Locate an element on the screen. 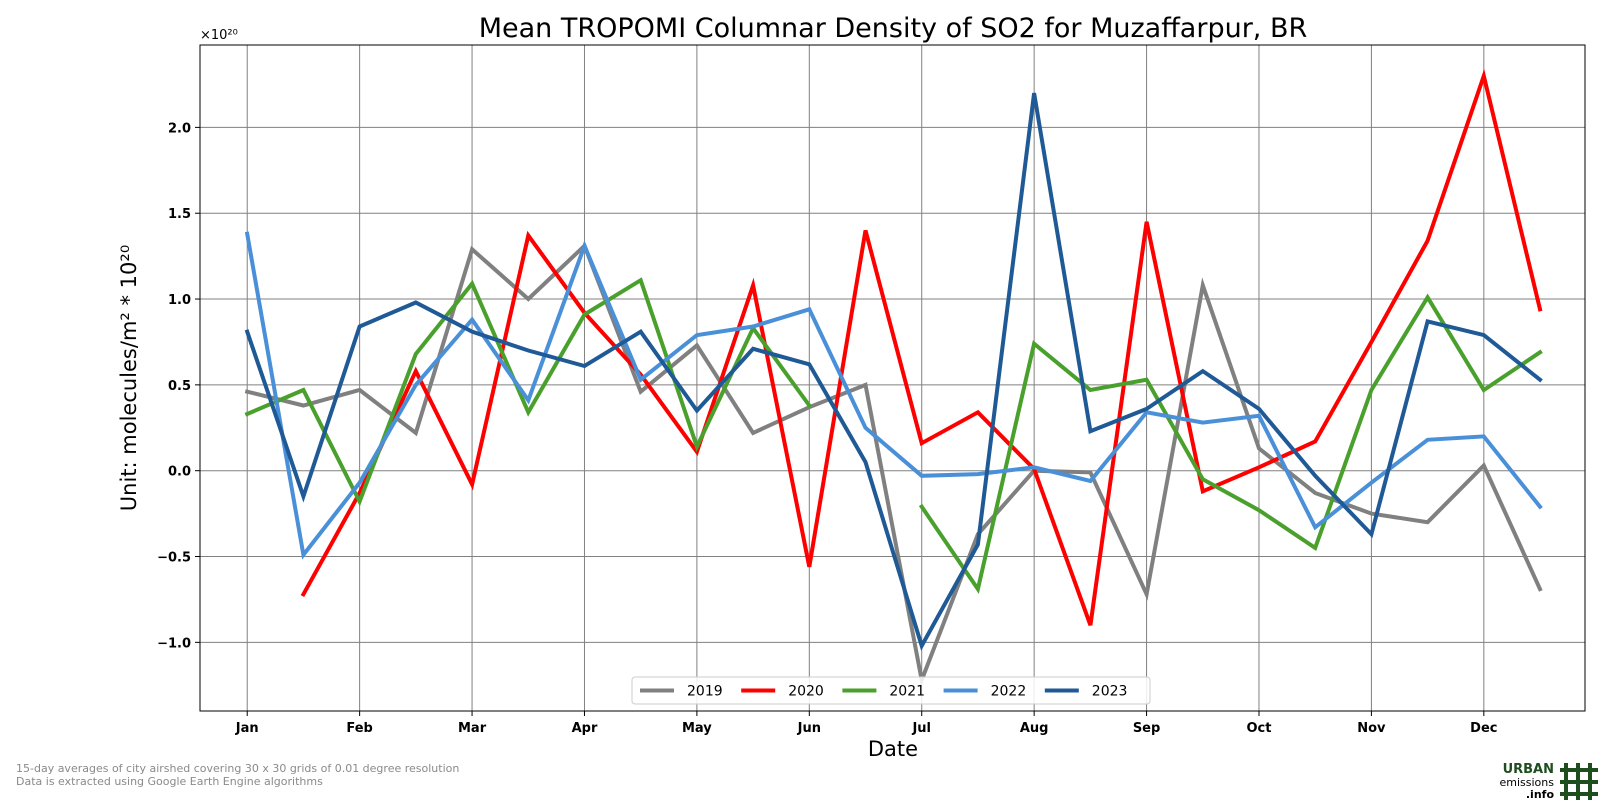  legend-label-2022: 2022 is located at coordinates (1009, 692).